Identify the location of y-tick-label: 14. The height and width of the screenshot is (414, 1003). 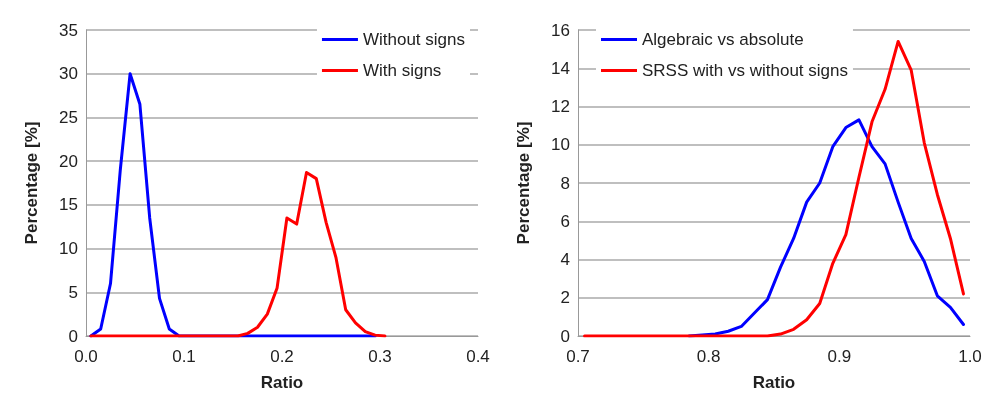
(560, 68).